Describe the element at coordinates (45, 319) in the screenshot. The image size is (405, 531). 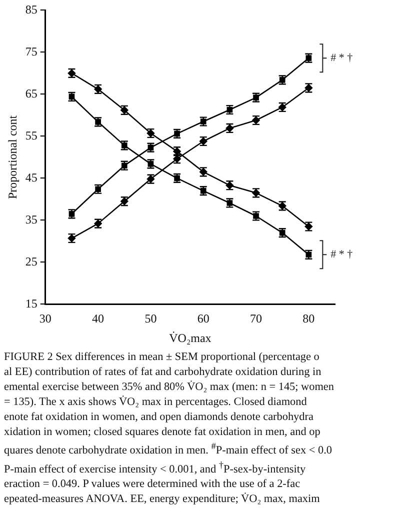
I see `x-tick-label: 30` at that location.